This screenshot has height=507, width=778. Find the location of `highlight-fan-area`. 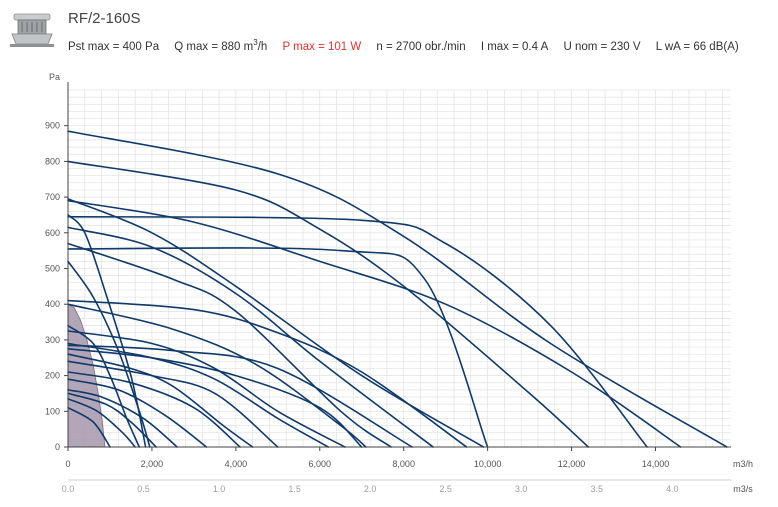

highlight-fan-area is located at coordinates (86, 375).